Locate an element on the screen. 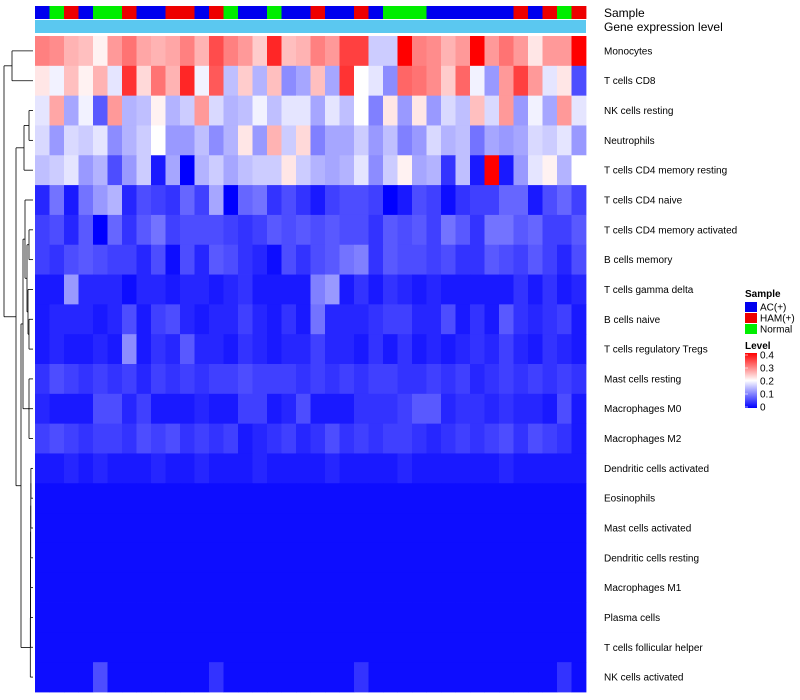 Image resolution: width=800 pixels, height=700 pixels. sample-annotation-bar is located at coordinates (311, 12).